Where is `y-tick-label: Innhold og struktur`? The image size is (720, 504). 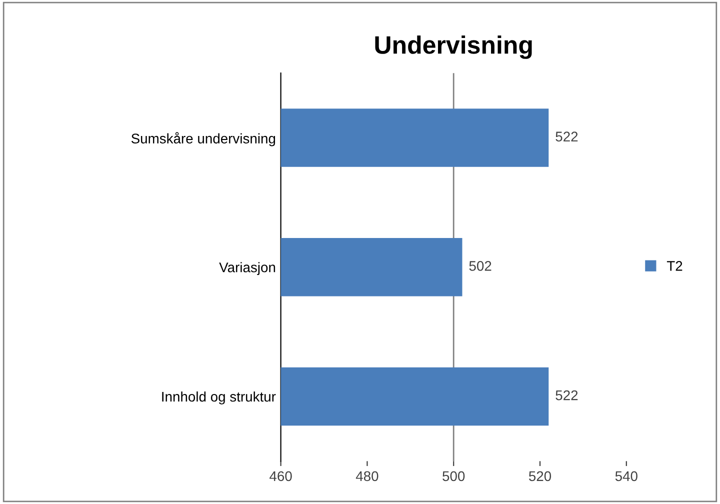 y-tick-label: Innhold og struktur is located at coordinates (219, 397).